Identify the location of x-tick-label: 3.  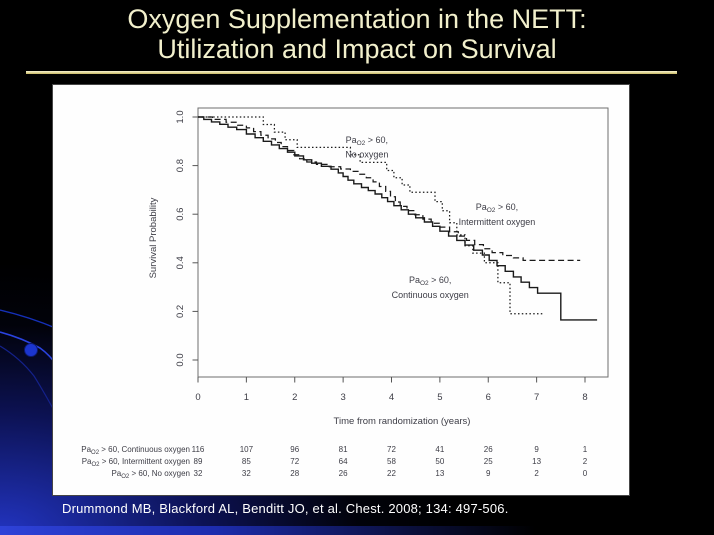
(342, 397).